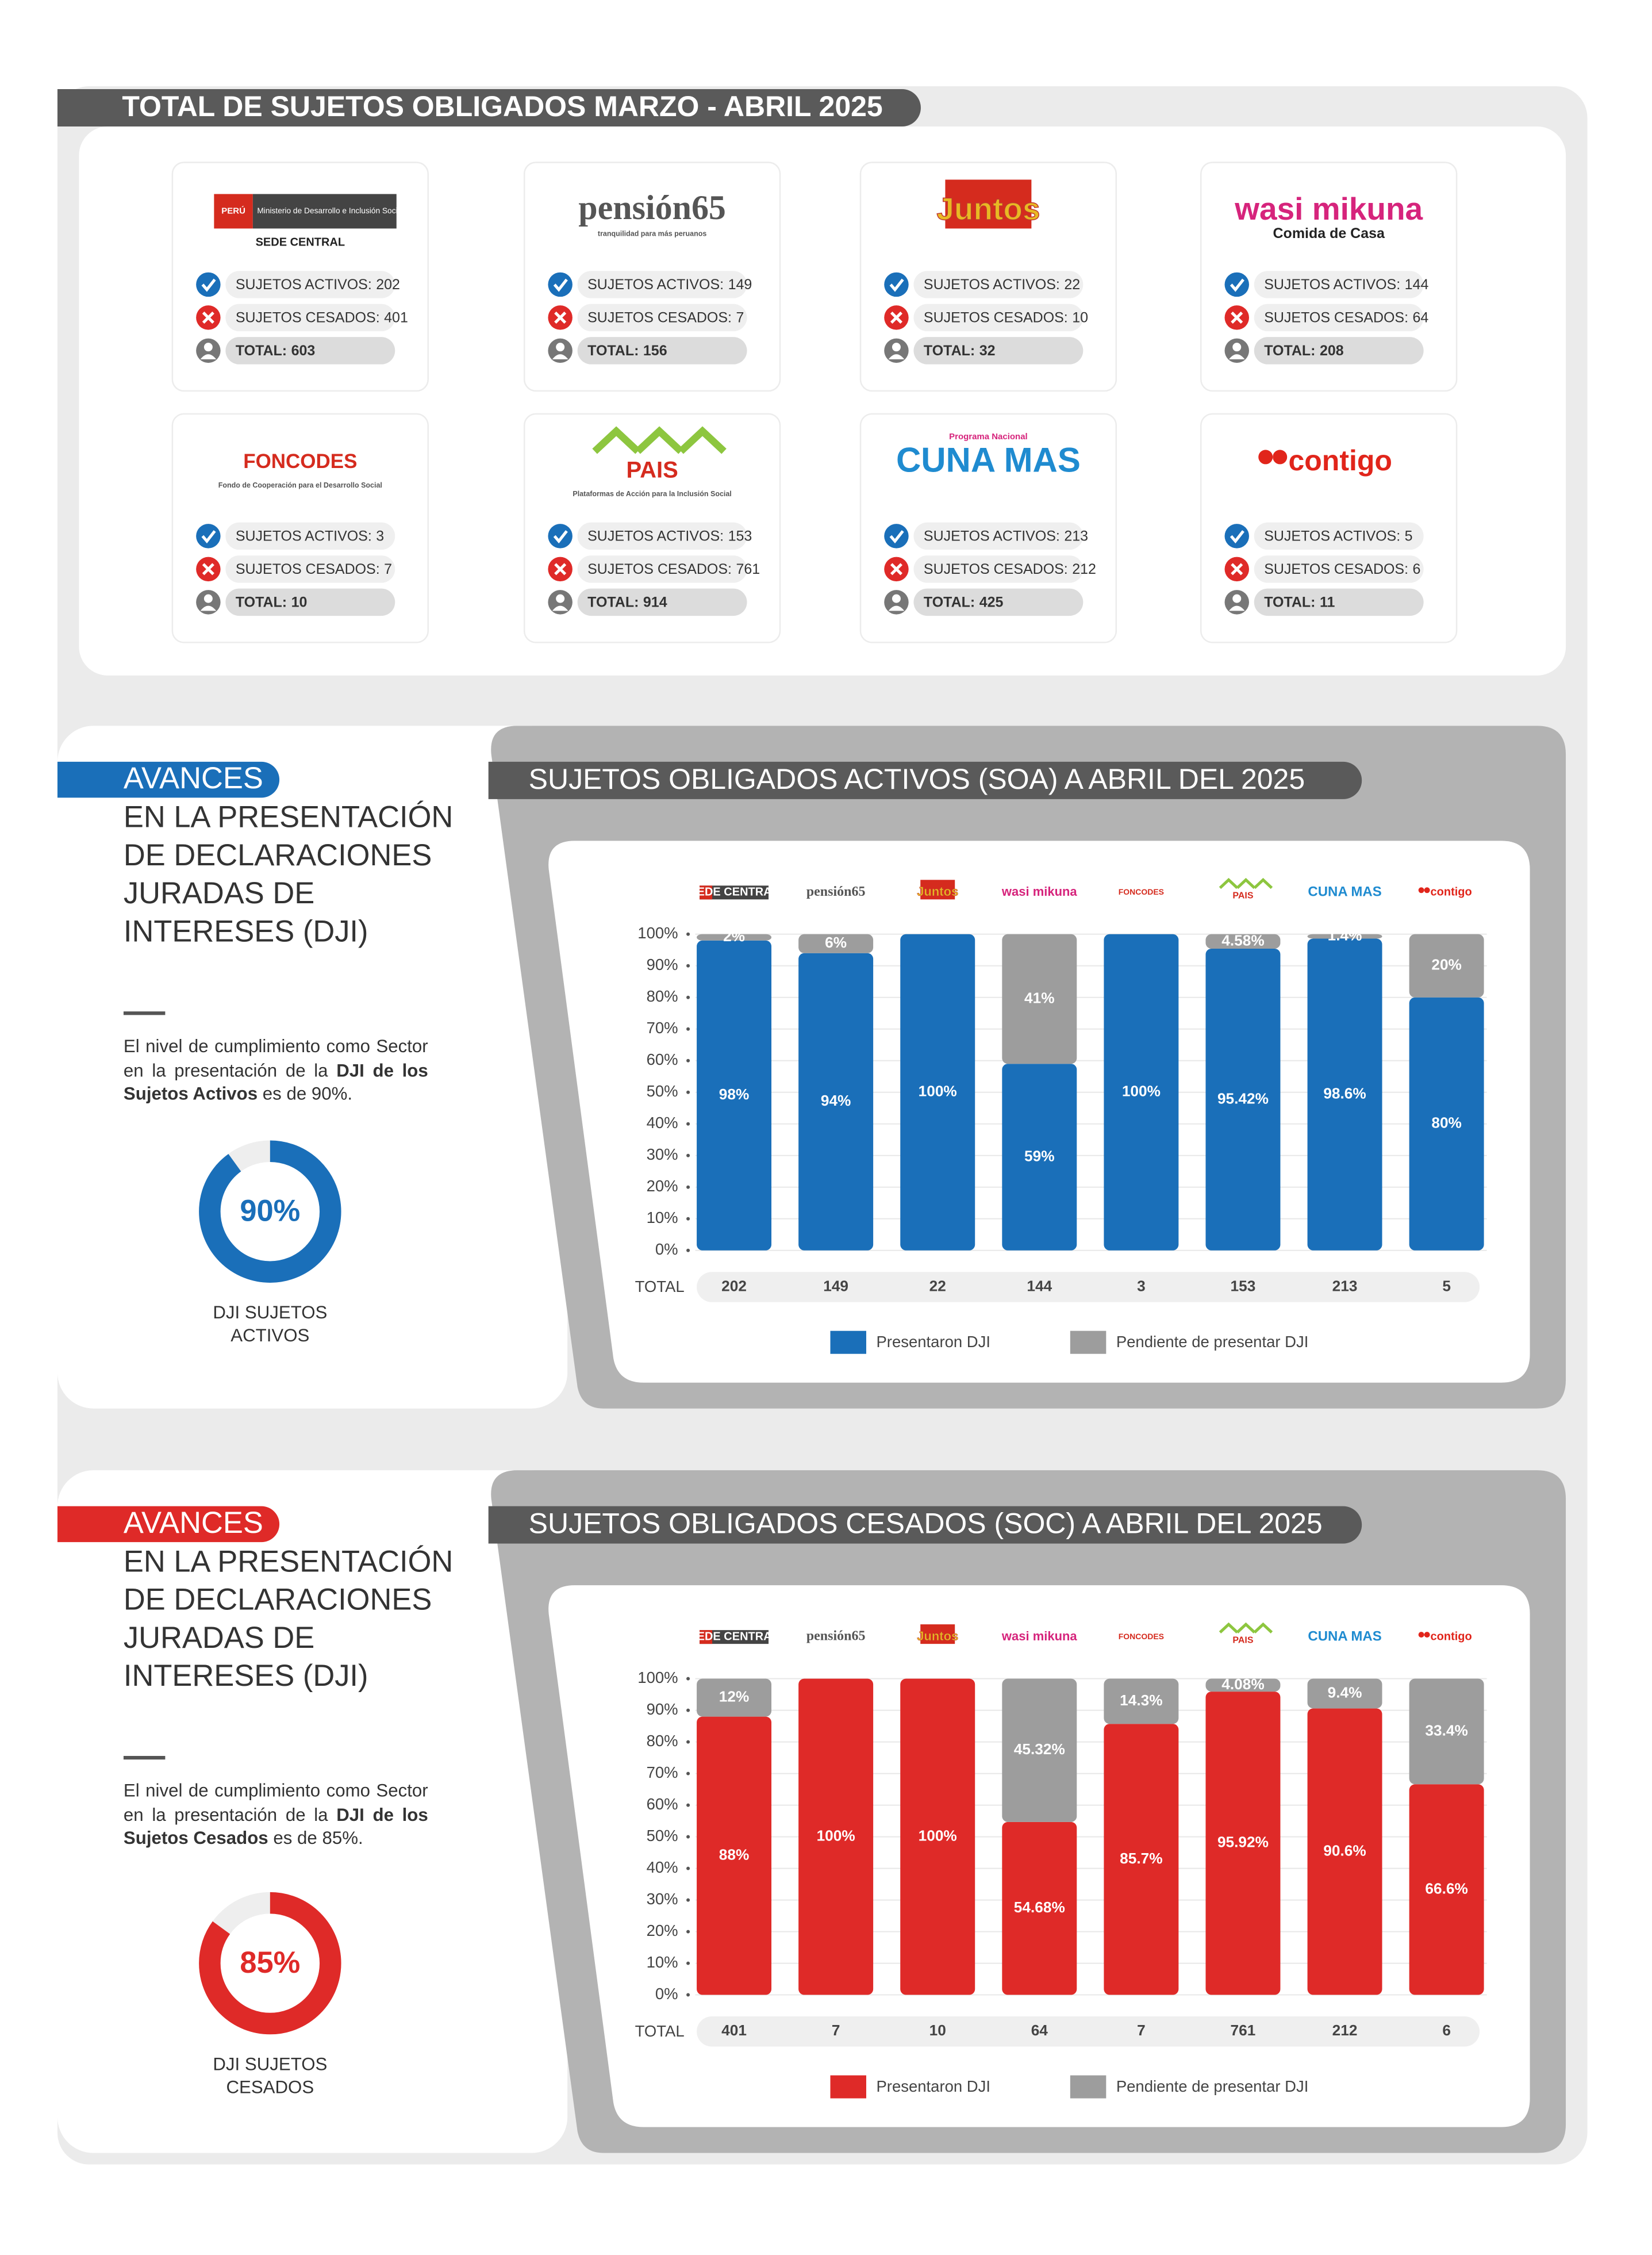  I want to click on active-text: SUJETOS ACTIVOS: 5, so click(1338, 536).